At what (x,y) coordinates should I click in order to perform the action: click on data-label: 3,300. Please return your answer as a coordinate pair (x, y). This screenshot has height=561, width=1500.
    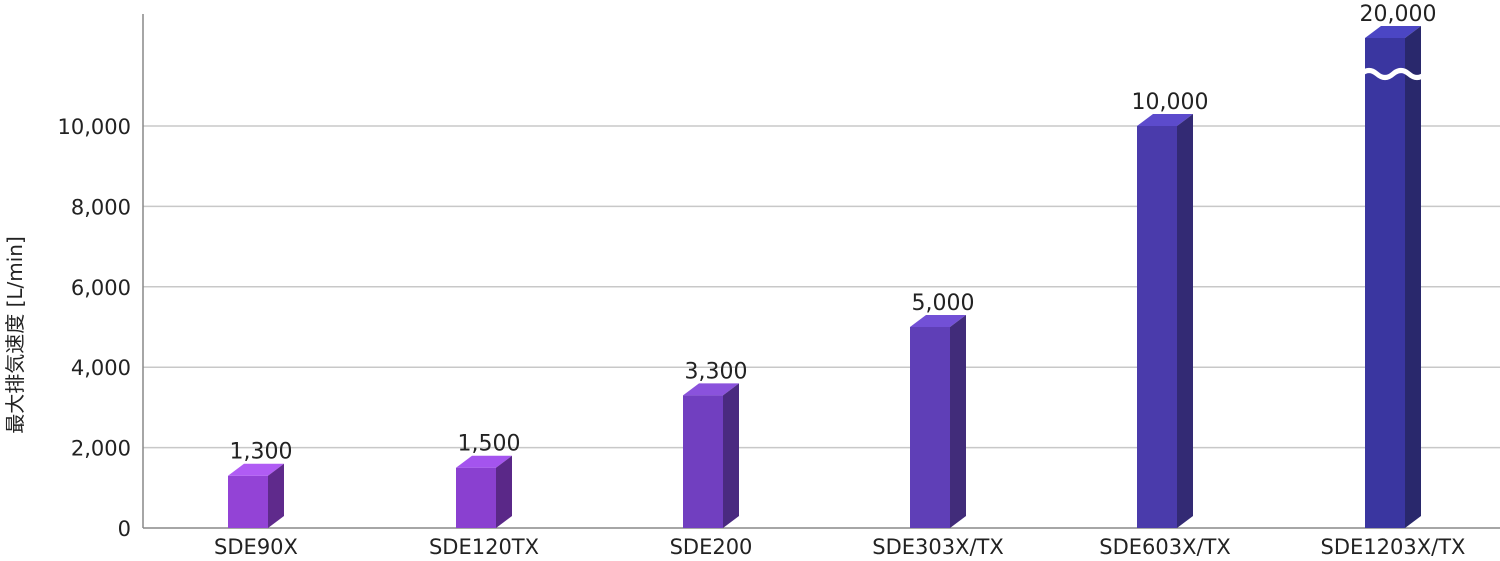
    Looking at the image, I should click on (716, 371).